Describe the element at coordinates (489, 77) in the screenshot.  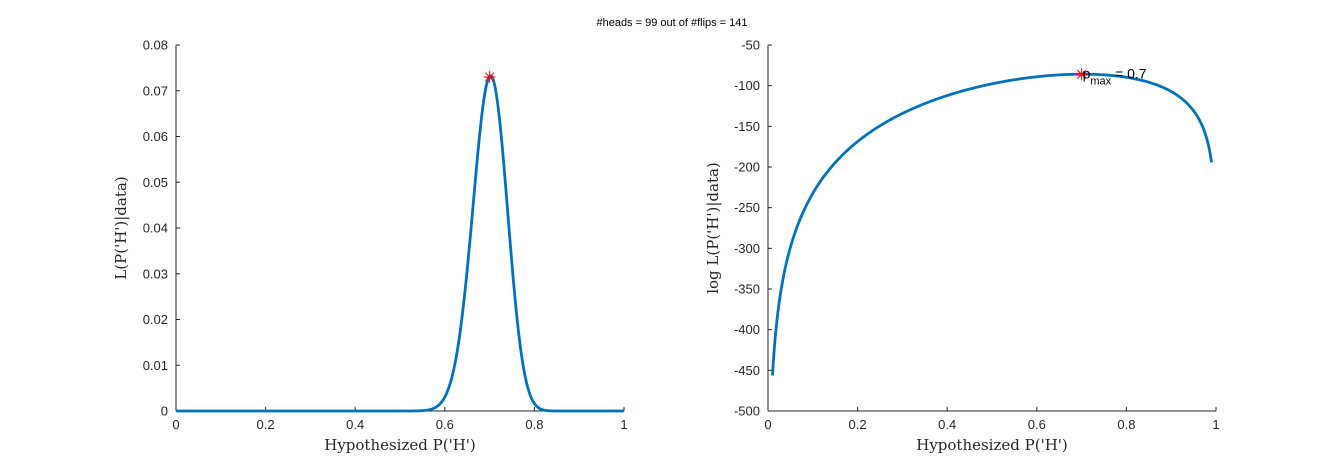
I see `likelihood-max-marker` at that location.